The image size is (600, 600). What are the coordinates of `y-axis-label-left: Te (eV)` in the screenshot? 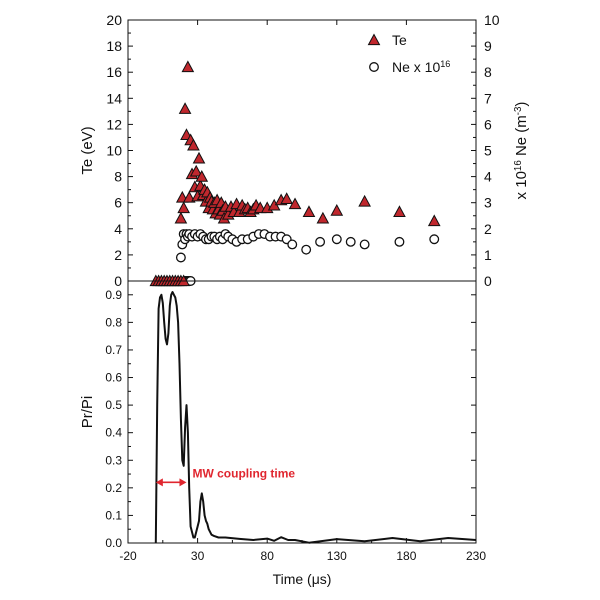 It's located at (87, 150).